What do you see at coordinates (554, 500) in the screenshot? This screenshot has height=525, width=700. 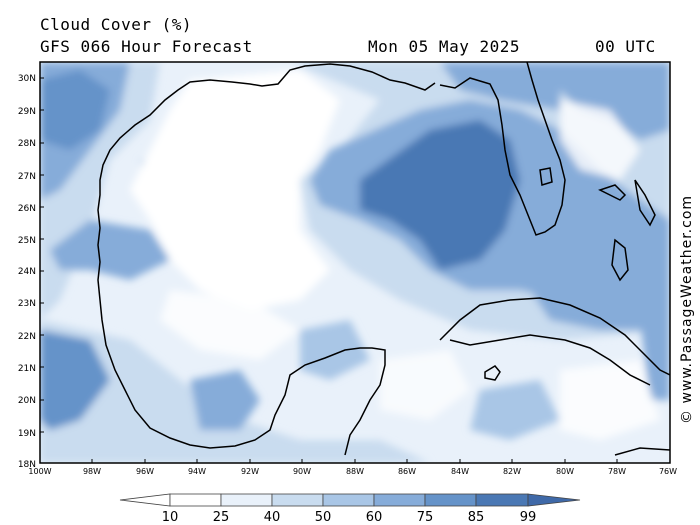 I see `colorbar-high-arrow` at bounding box center [554, 500].